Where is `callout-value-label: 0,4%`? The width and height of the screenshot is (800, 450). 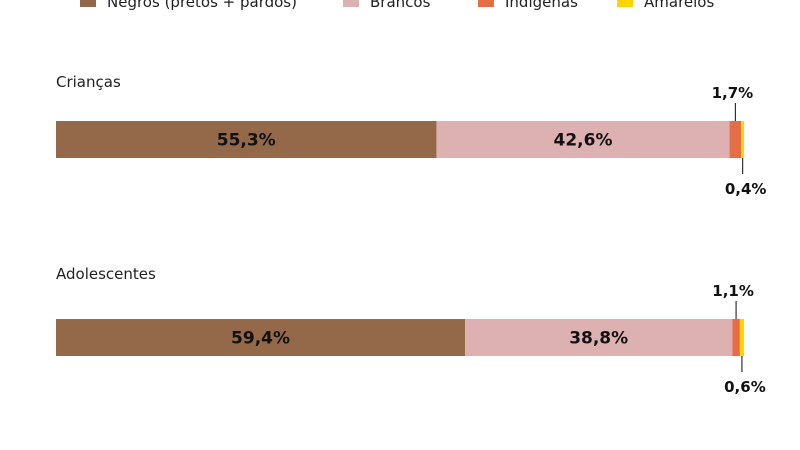
callout-value-label: 0,4% is located at coordinates (746, 189).